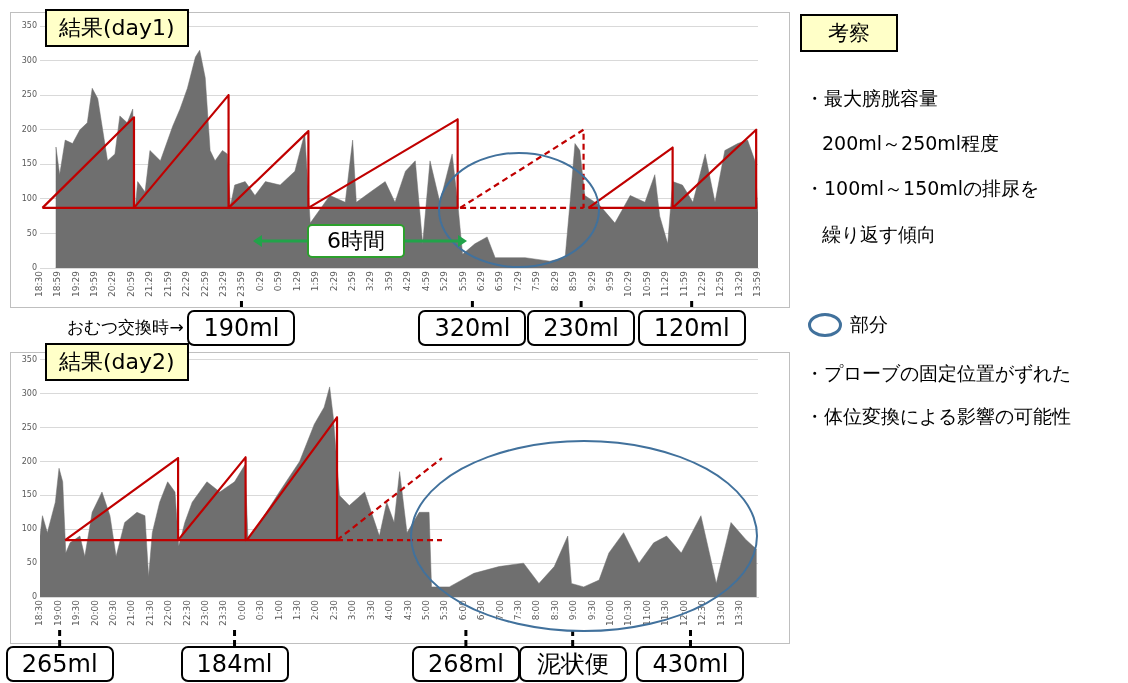 Image resolution: width=1128 pixels, height=683 pixels. Describe the element at coordinates (554, 610) in the screenshot. I see `x-tick-label: 8:30` at that location.